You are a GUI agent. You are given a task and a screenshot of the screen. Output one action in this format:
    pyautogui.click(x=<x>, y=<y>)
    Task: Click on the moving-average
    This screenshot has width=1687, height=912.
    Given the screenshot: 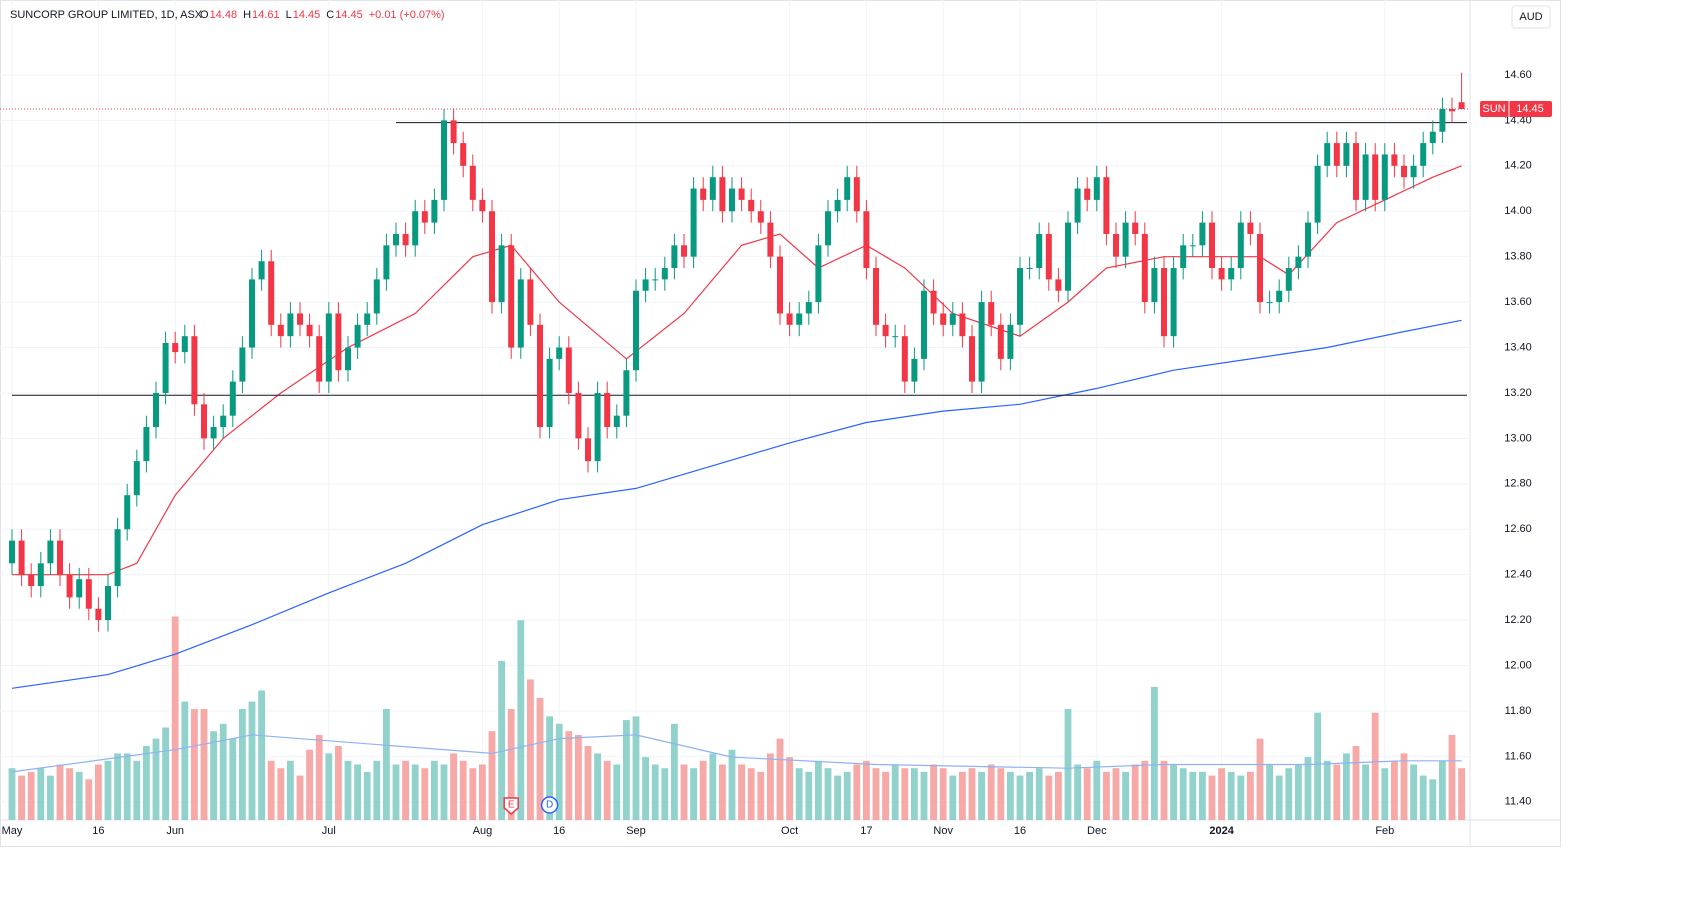 What is the action you would take?
    pyautogui.click(x=736, y=753)
    